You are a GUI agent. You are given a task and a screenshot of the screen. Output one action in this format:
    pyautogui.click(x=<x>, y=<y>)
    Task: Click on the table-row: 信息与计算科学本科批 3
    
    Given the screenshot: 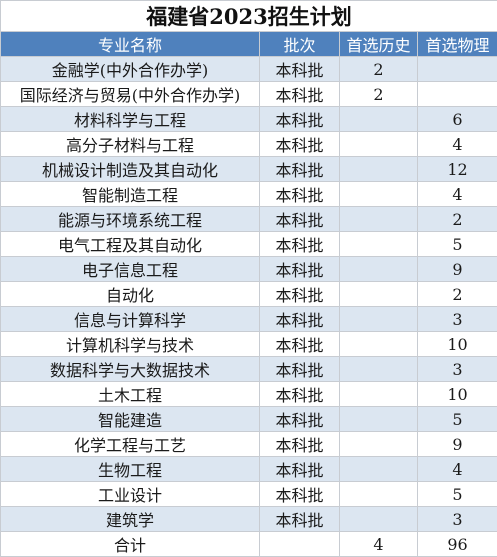 What is the action you would take?
    pyautogui.click(x=249, y=319)
    